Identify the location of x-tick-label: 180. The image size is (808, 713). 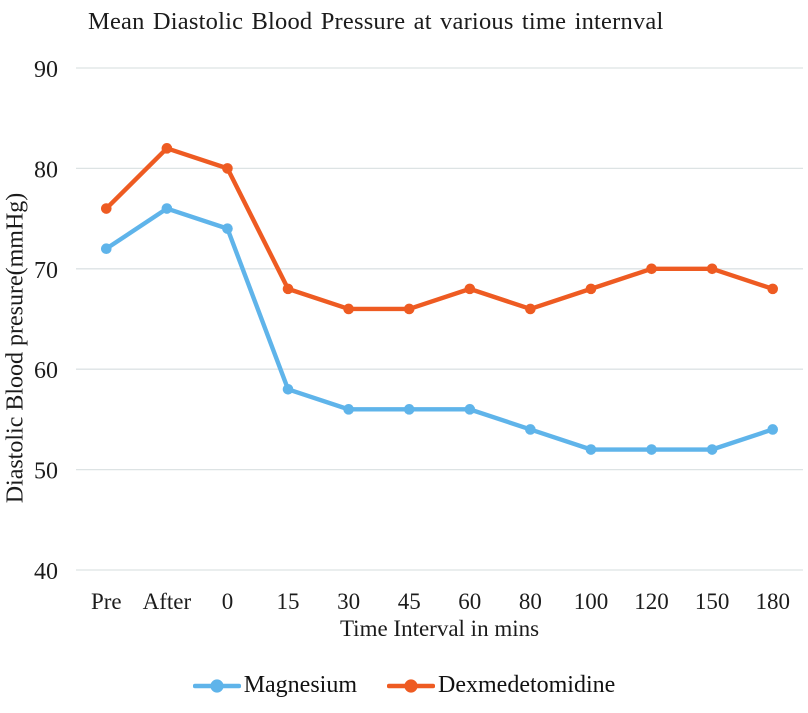
(772, 601).